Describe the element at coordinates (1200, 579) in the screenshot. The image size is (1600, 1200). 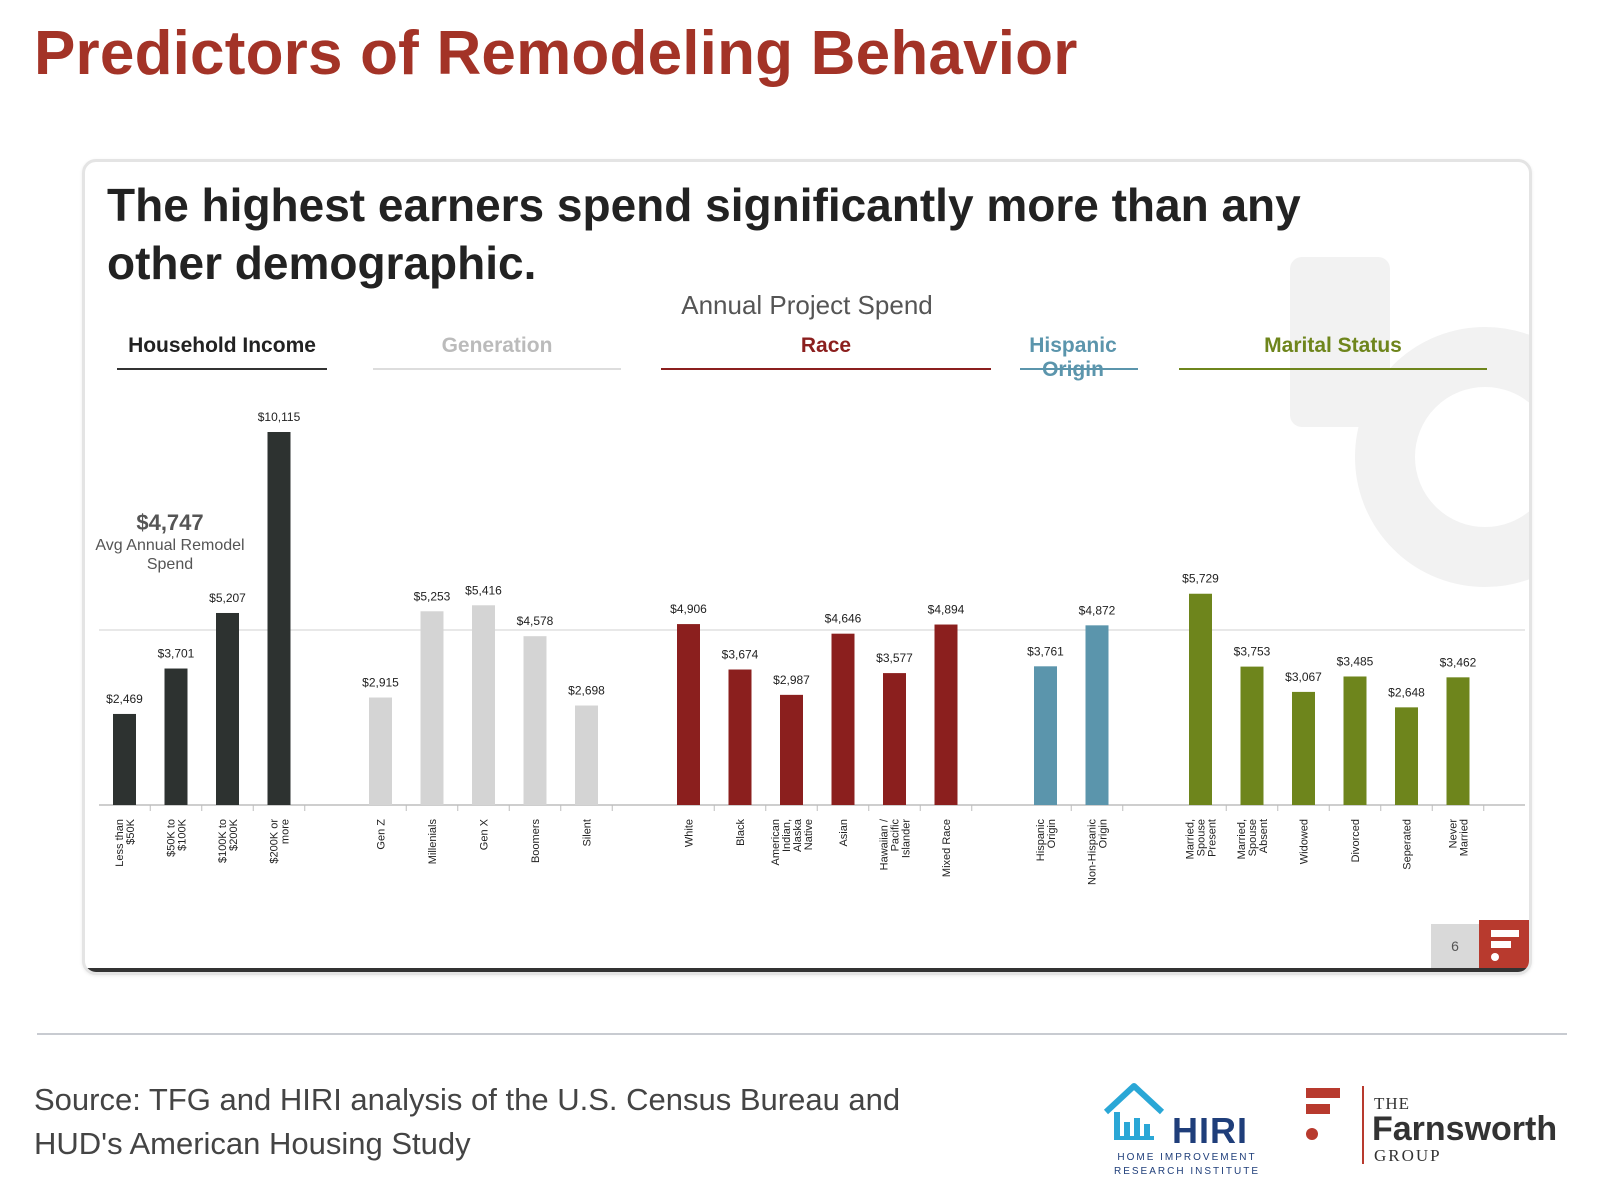
I see `data-label-marital-status-1: $5,729` at that location.